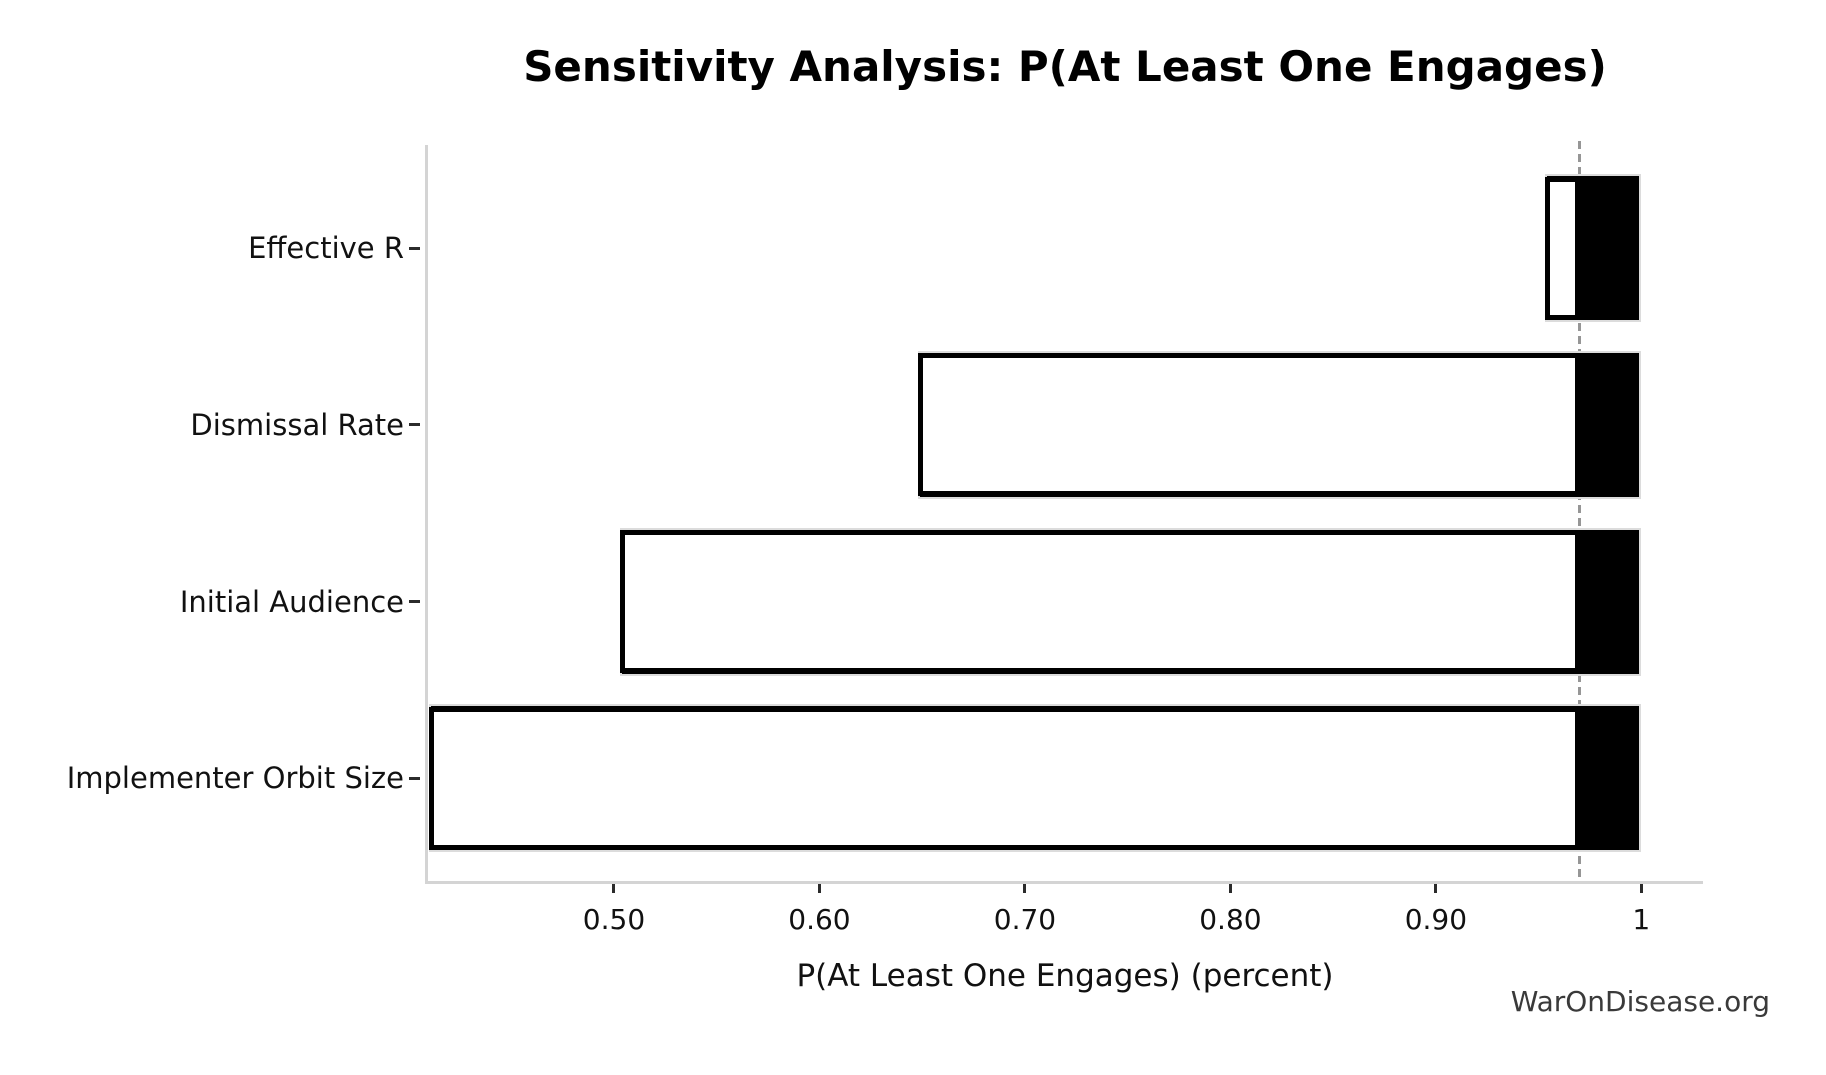 The image size is (1826, 1075). What do you see at coordinates (1640, 1001) in the screenshot?
I see `watermark-text: WarOnDisease.org` at bounding box center [1640, 1001].